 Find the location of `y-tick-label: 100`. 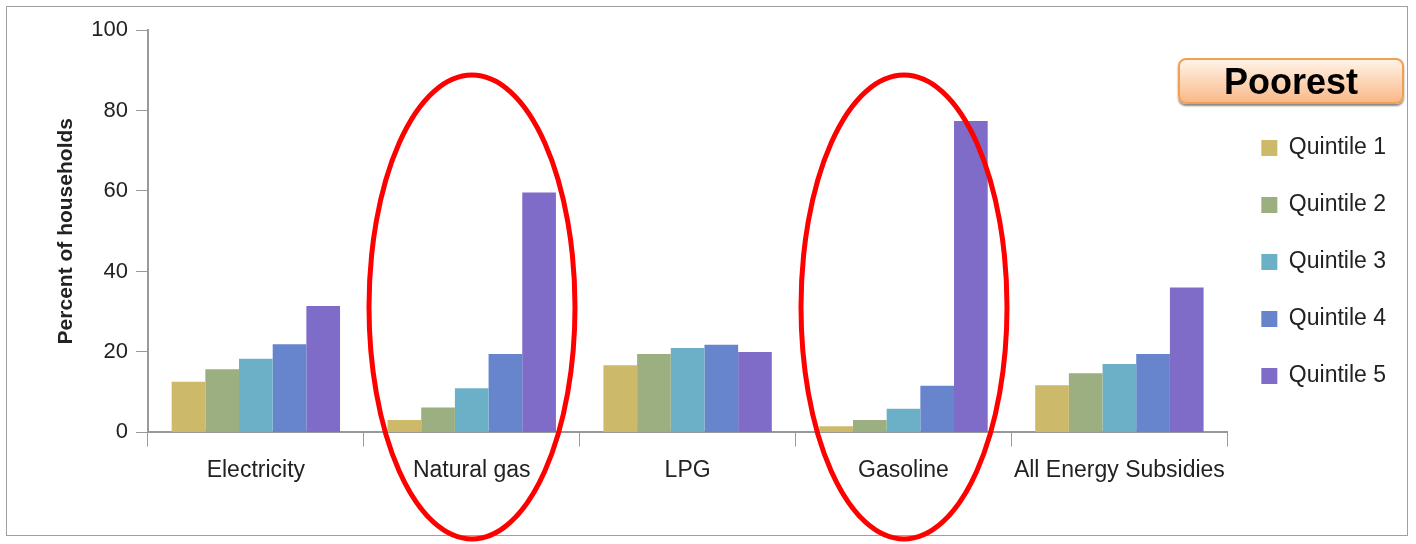

y-tick-label: 100 is located at coordinates (109, 29).